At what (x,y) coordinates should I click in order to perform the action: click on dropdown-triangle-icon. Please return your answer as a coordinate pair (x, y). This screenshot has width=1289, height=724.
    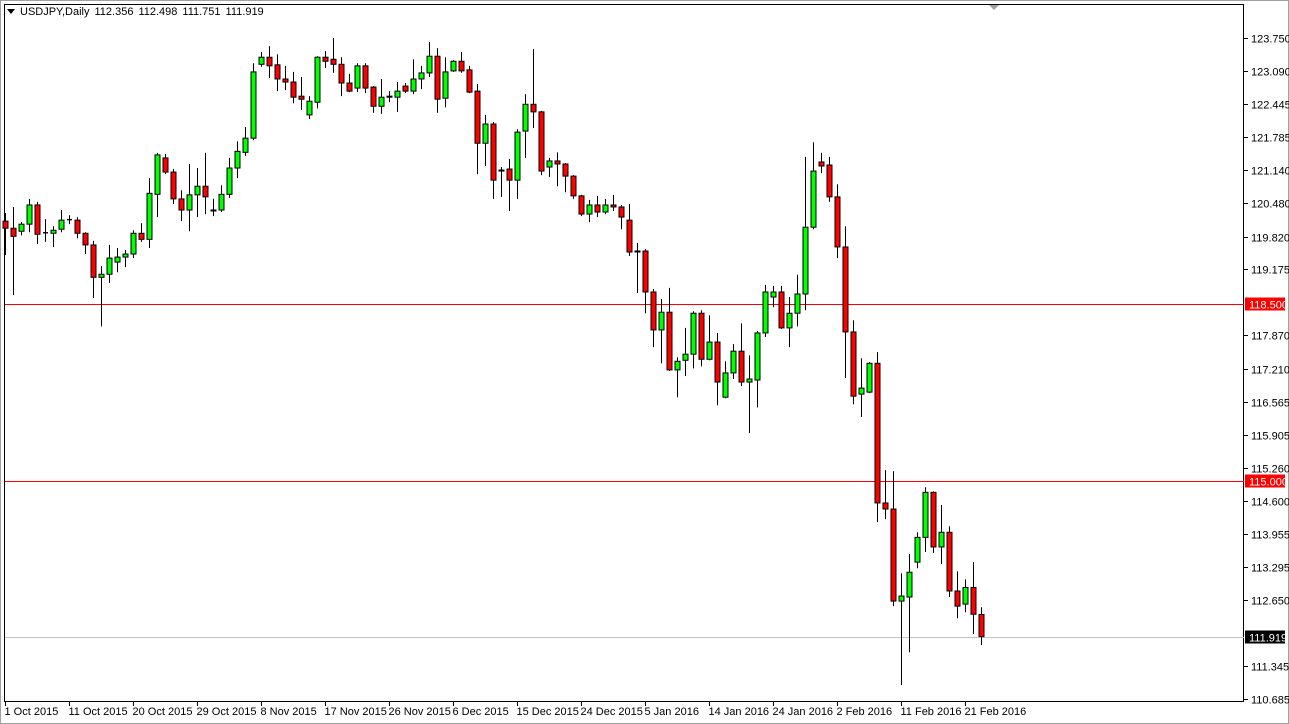
    Looking at the image, I should click on (11, 11).